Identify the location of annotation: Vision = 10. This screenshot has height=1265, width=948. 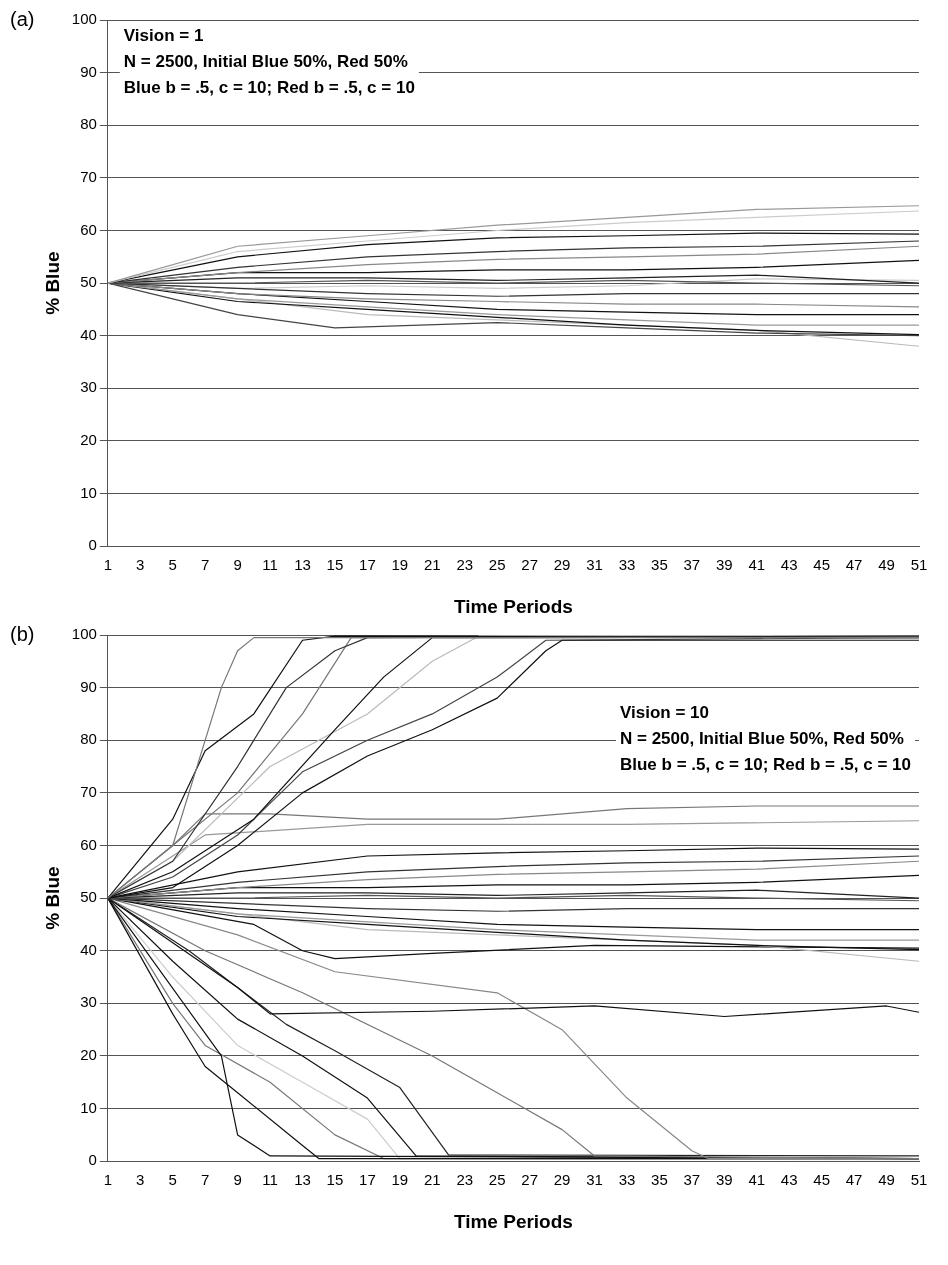
(664, 713).